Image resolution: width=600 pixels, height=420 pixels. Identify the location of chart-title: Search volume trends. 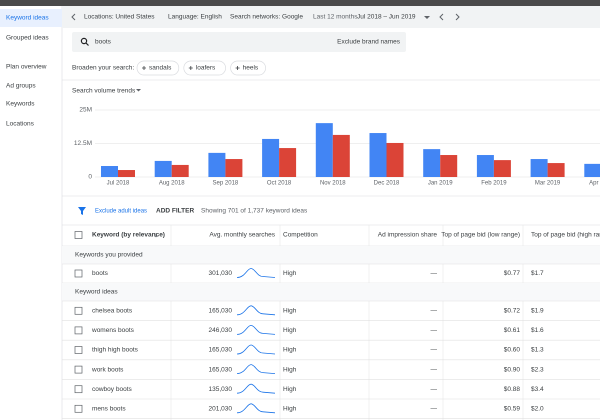
(104, 91).